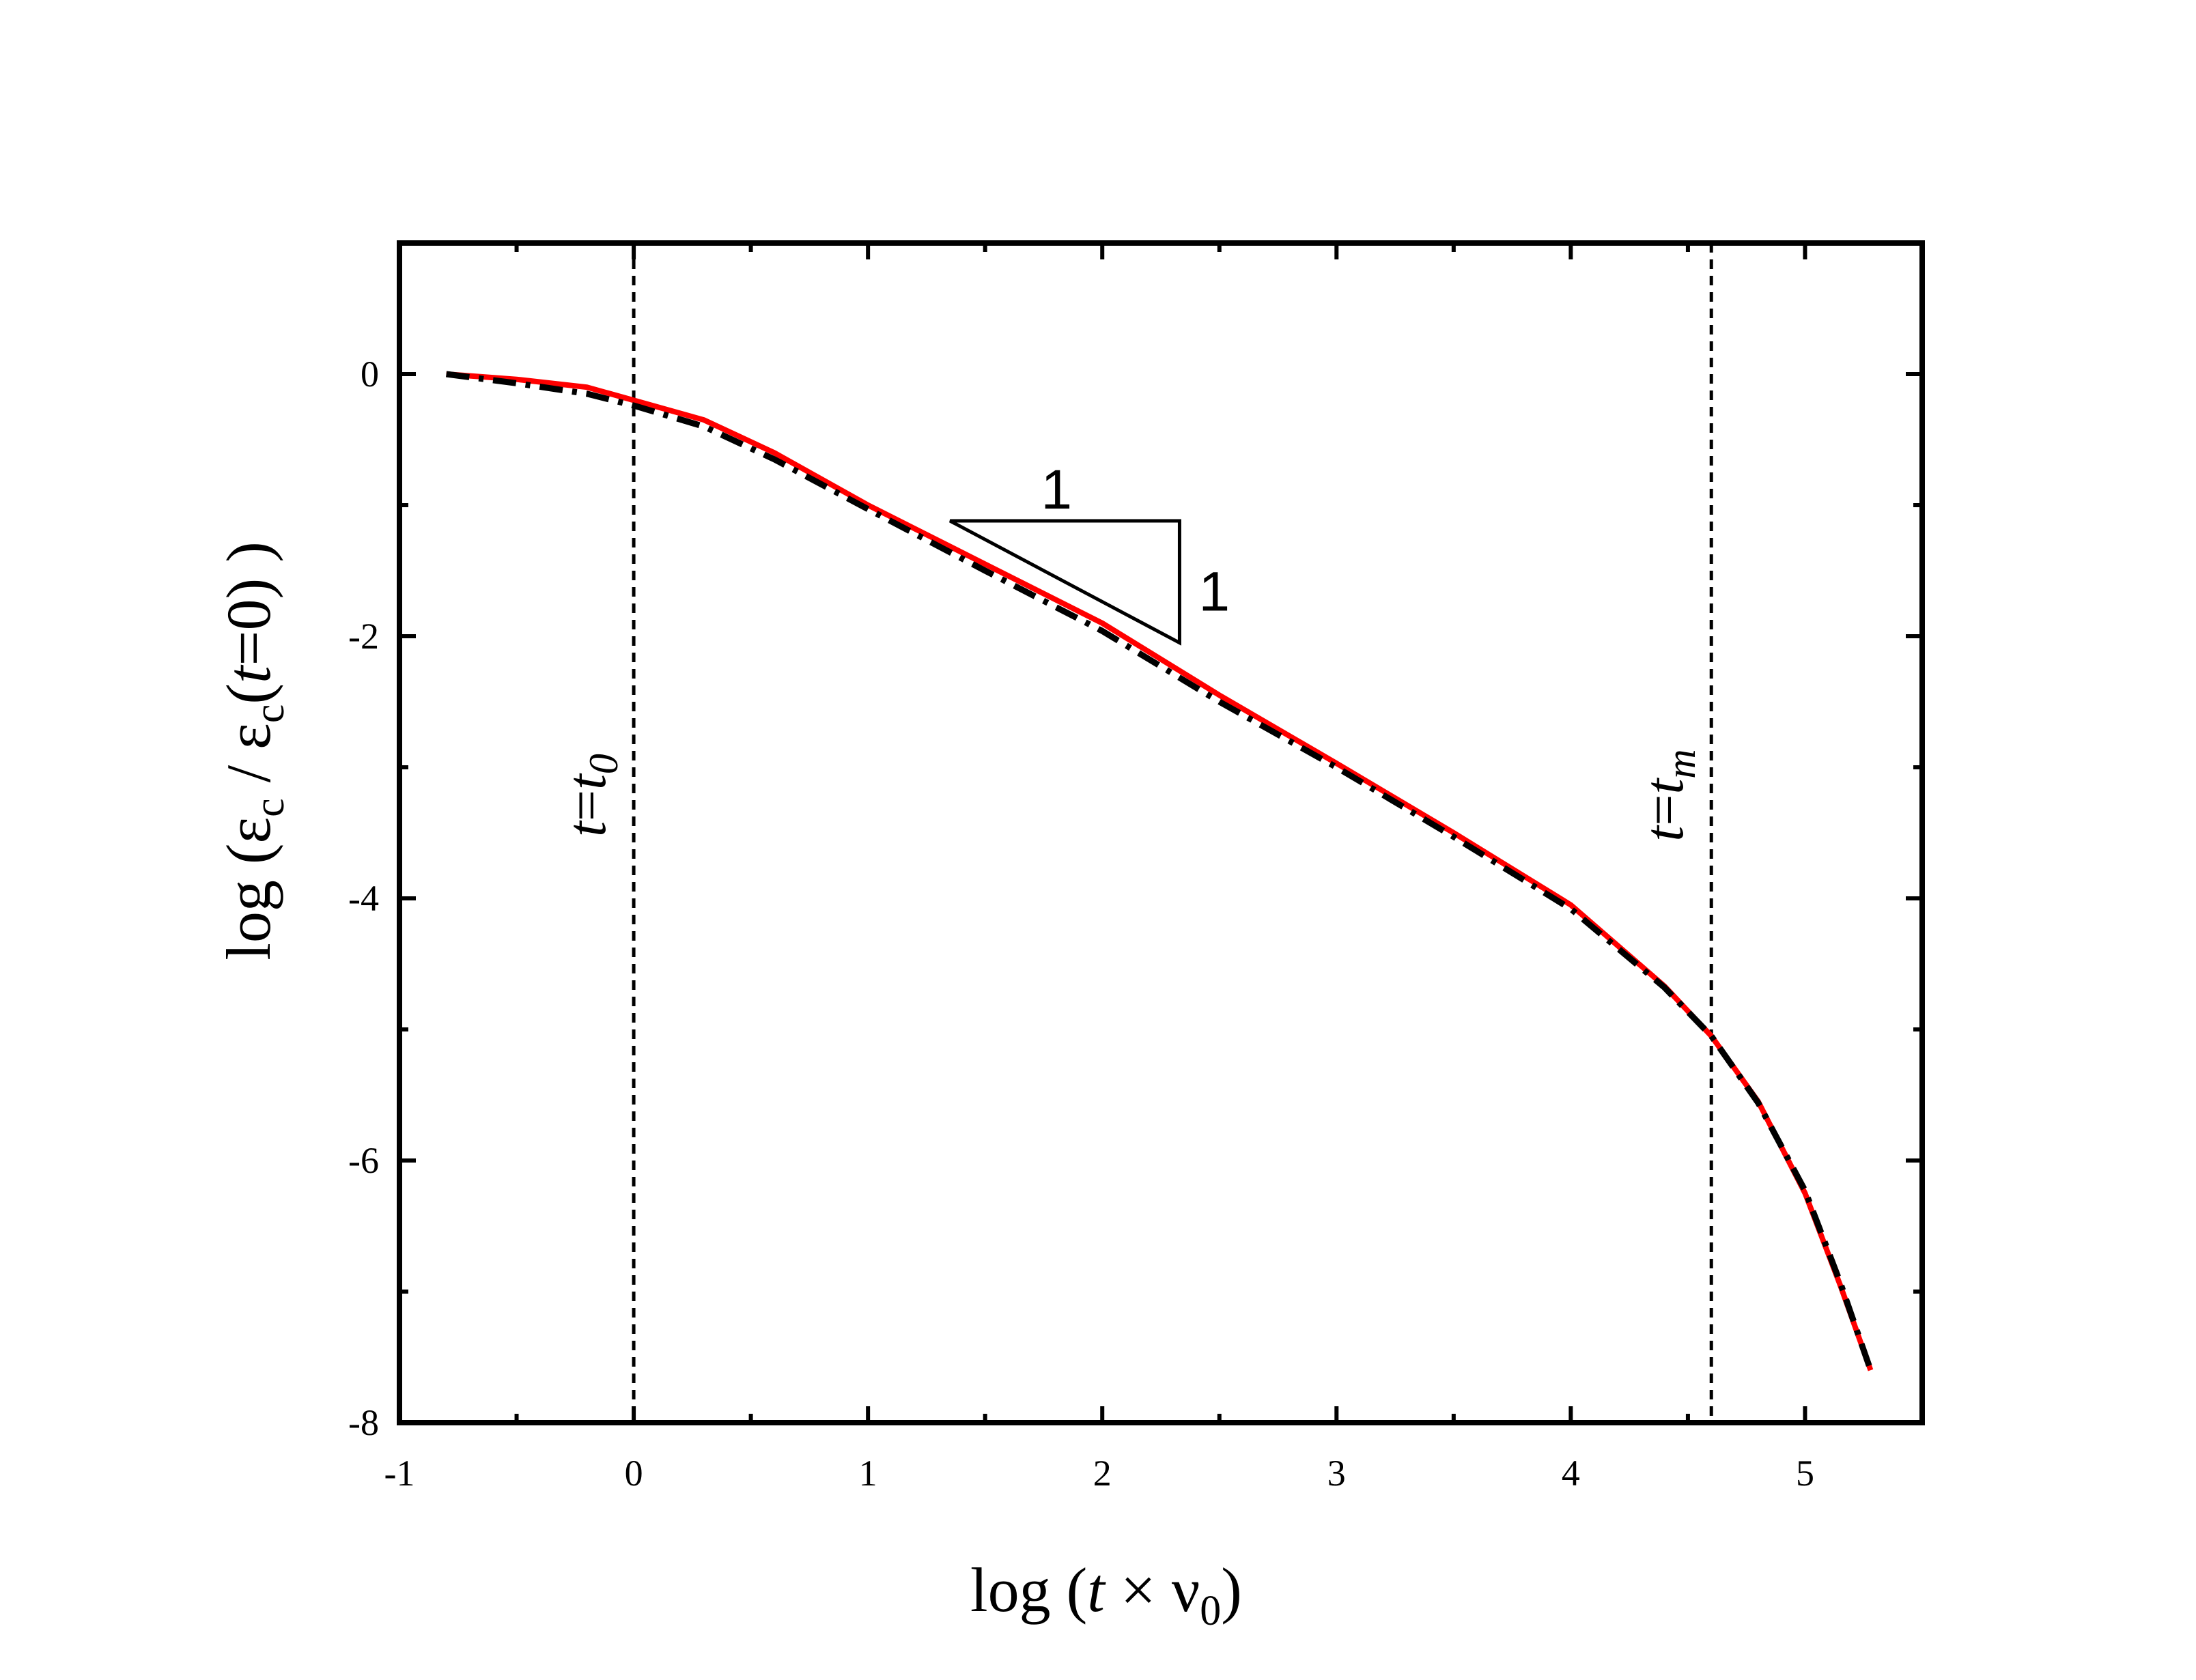  I want to click on y-tick-label: 0, so click(370, 374).